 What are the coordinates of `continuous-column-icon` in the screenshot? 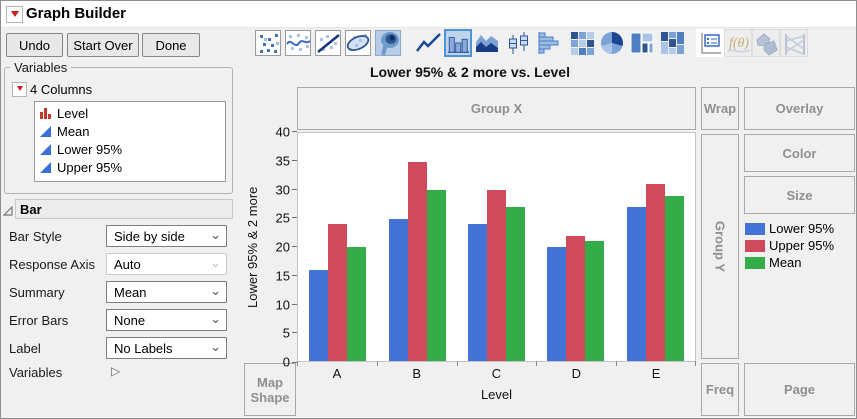 It's located at (45, 131).